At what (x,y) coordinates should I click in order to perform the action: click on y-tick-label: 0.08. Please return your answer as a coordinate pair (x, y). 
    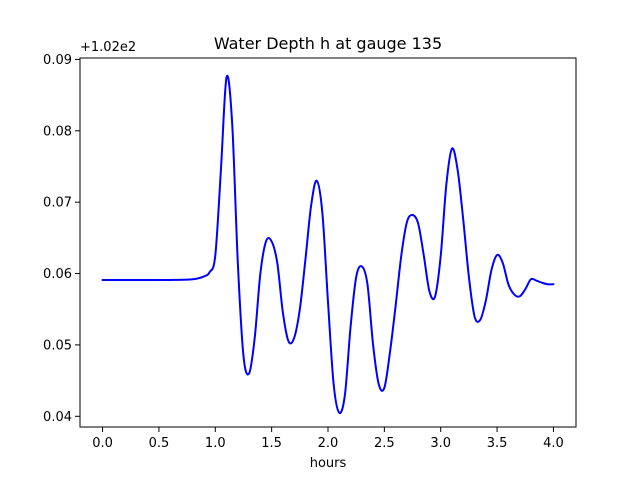
    Looking at the image, I should click on (57, 131).